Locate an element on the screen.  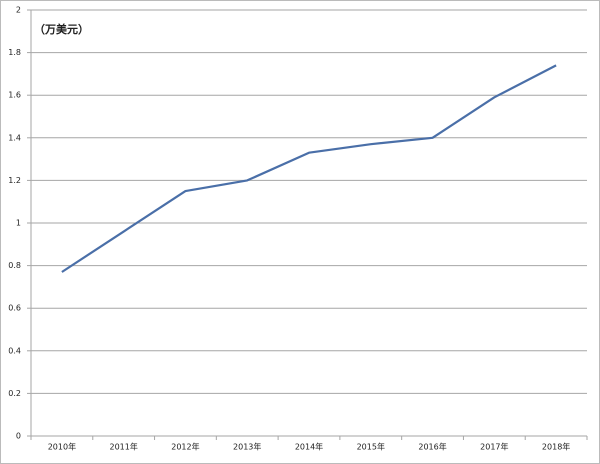
y-tick-label: 1.4 is located at coordinates (14, 137).